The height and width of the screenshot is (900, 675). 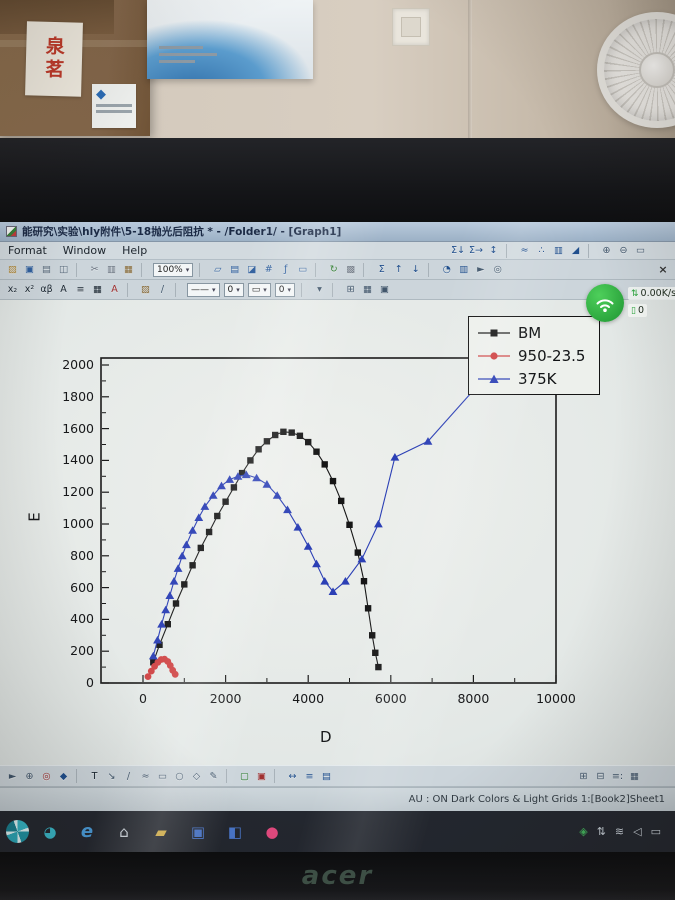 What do you see at coordinates (259, 289) in the screenshot?
I see `symbol-style-dropdown: ▭ ▾` at bounding box center [259, 289].